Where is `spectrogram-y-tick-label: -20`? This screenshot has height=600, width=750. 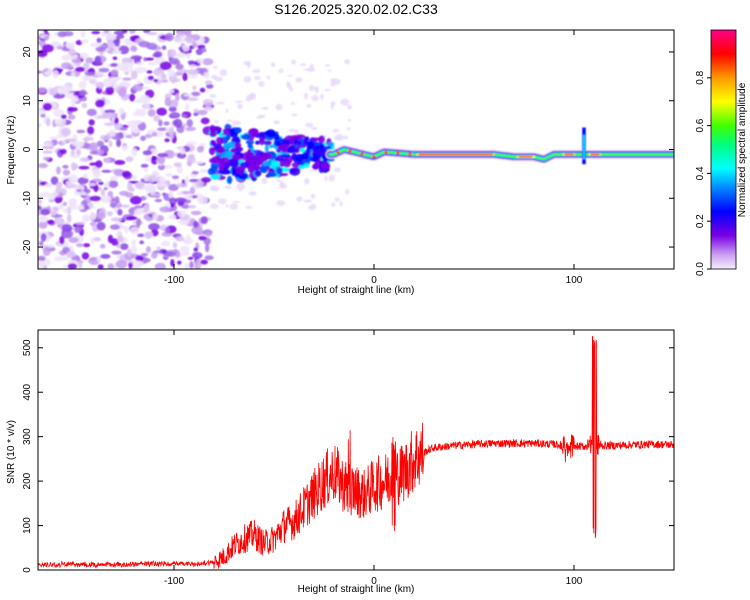 spectrogram-y-tick-label: -20 is located at coordinates (27, 246).